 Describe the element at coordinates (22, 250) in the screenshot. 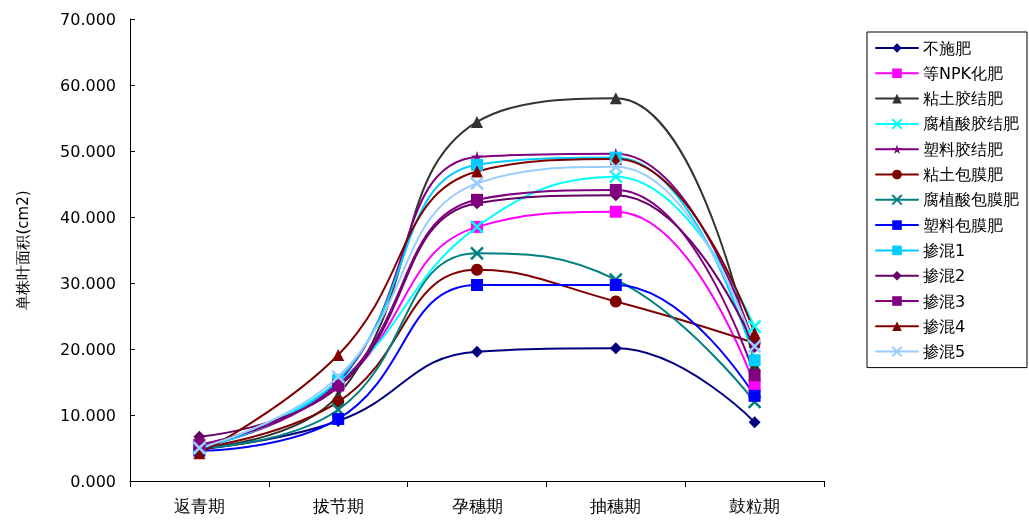

I see `y-axis-title: 单株叶面积(cm2)` at that location.